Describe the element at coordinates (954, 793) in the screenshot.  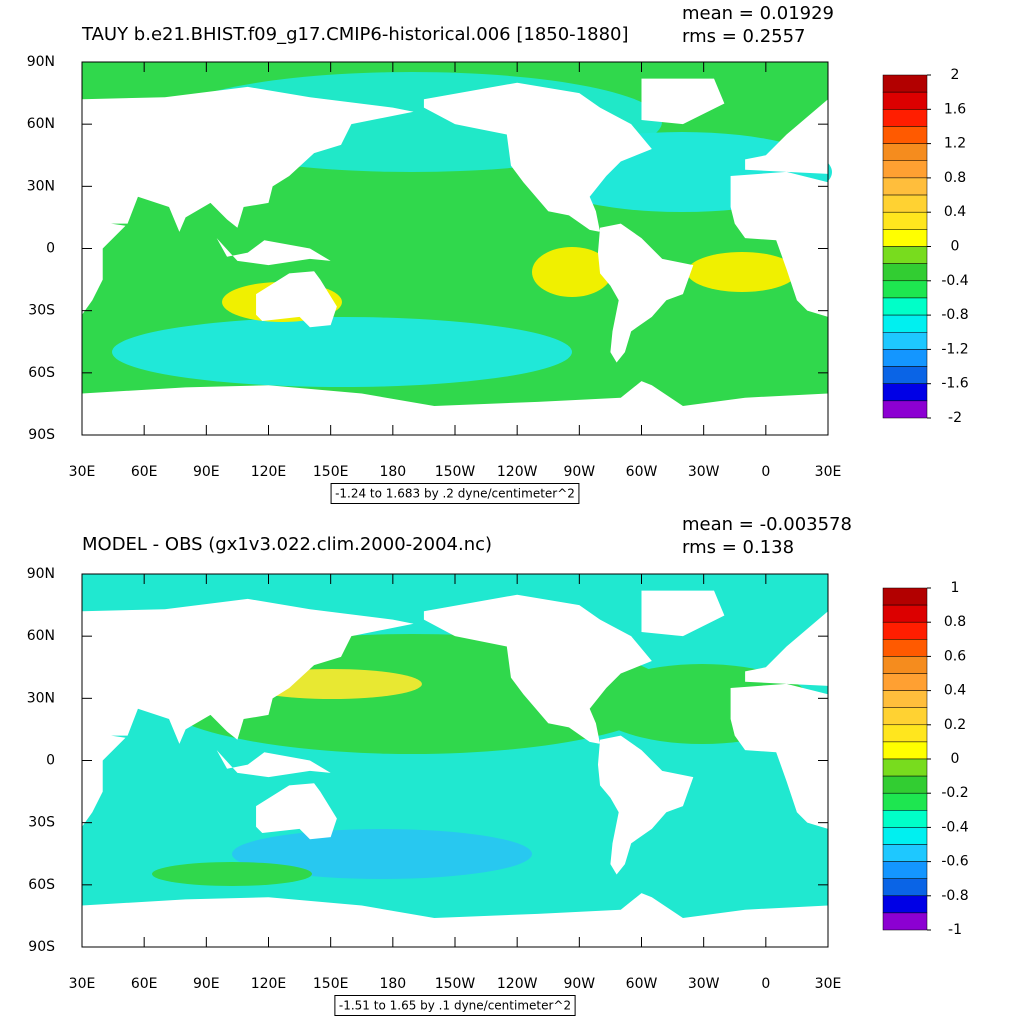
I see `colorbar-label: -0.2` at that location.